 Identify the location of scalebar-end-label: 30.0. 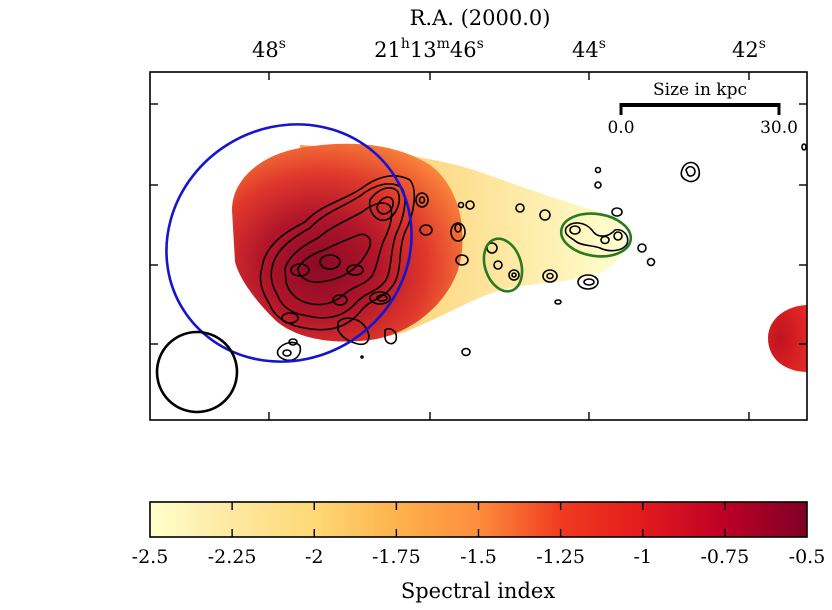
(779, 128).